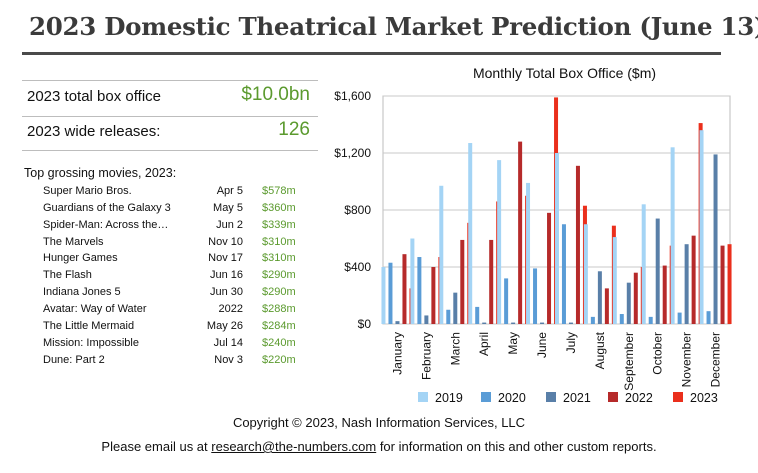  What do you see at coordinates (87, 191) in the screenshot?
I see `movie-title: Super Mario Bros.` at bounding box center [87, 191].